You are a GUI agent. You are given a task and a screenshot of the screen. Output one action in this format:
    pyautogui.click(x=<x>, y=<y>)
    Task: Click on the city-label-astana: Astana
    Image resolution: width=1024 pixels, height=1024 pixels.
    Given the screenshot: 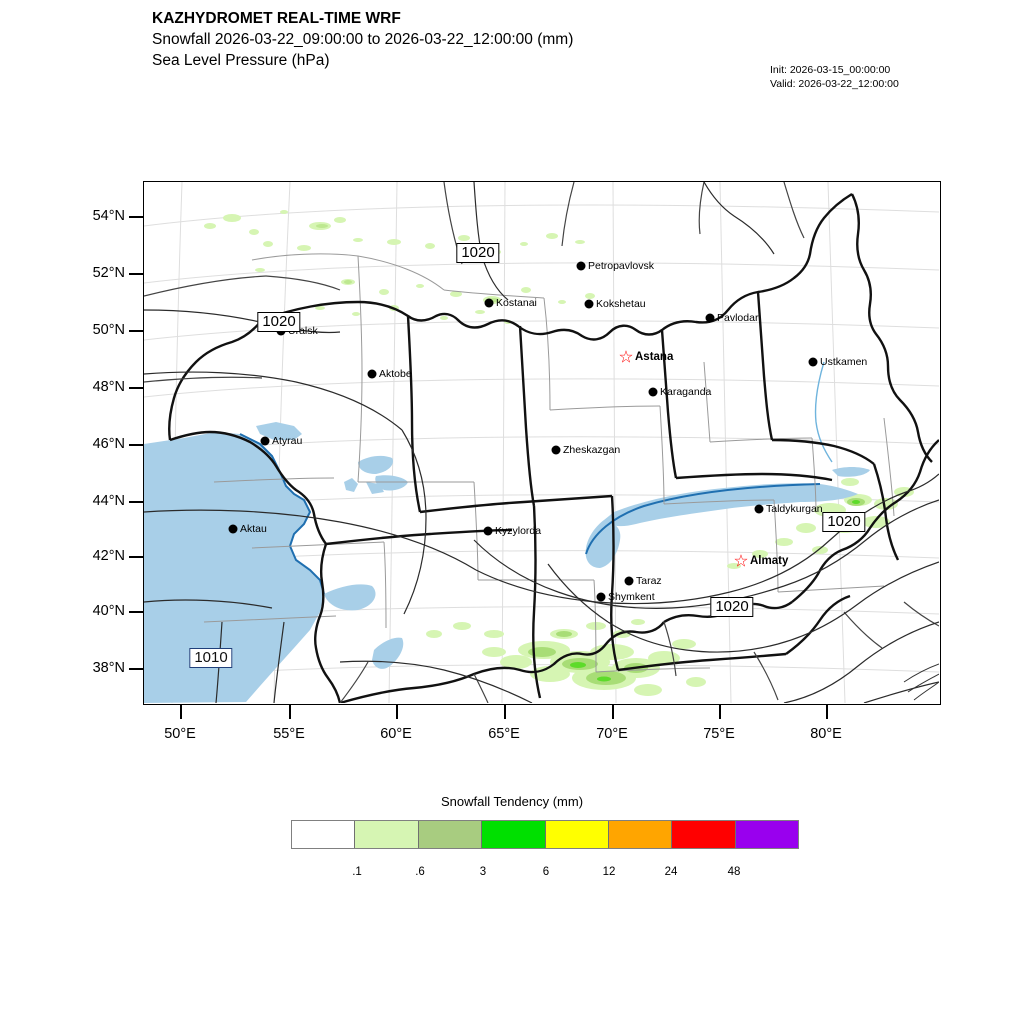 What is the action you would take?
    pyautogui.click(x=654, y=357)
    